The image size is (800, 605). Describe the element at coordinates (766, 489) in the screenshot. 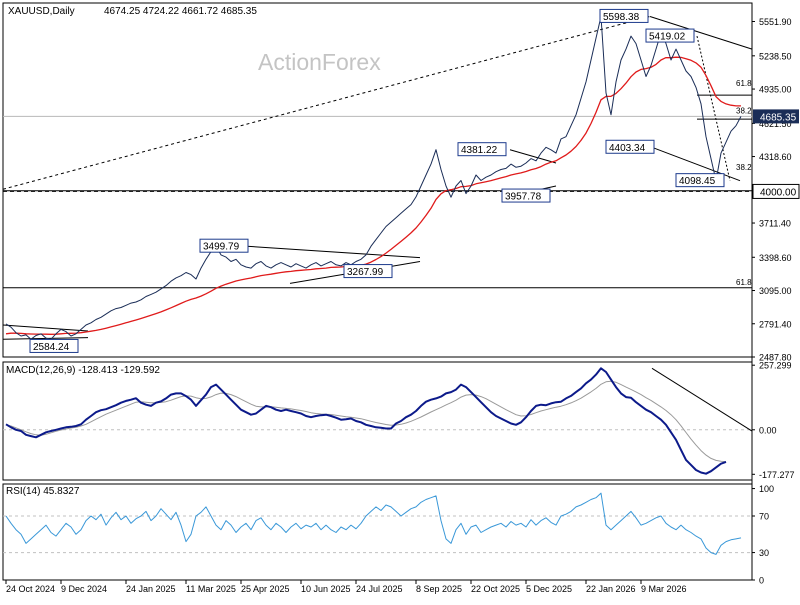

I see `y-tick-label: 100` at that location.